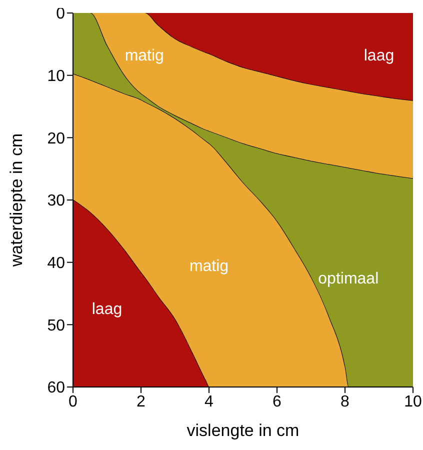 The width and height of the screenshot is (423, 450). I want to click on x-tick-label: 2, so click(141, 401).